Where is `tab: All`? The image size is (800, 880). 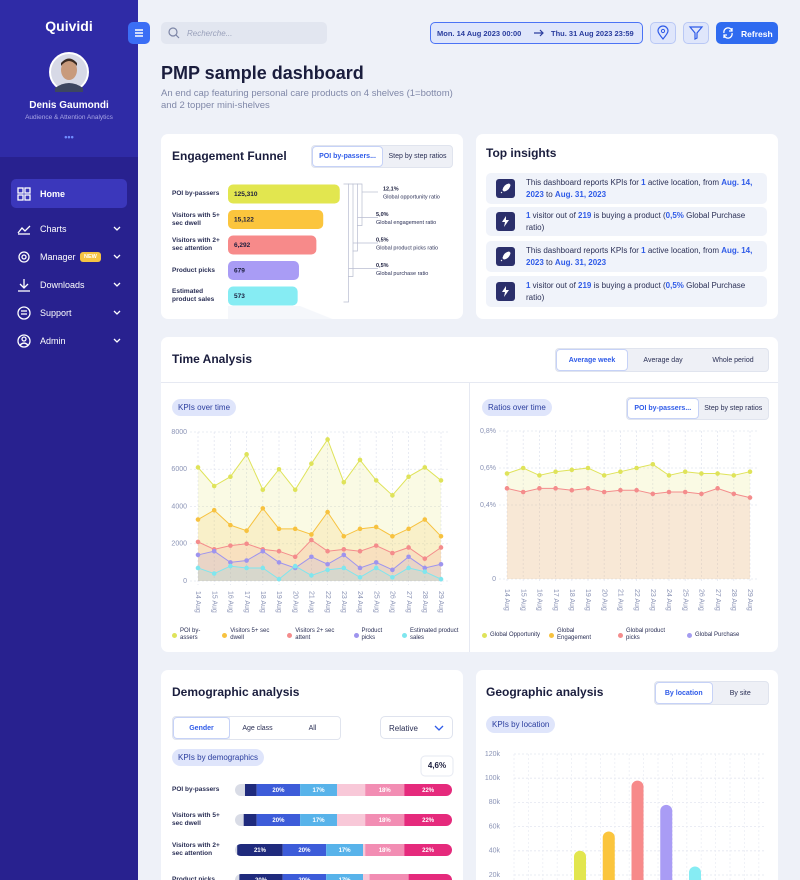
tab: All is located at coordinates (312, 728).